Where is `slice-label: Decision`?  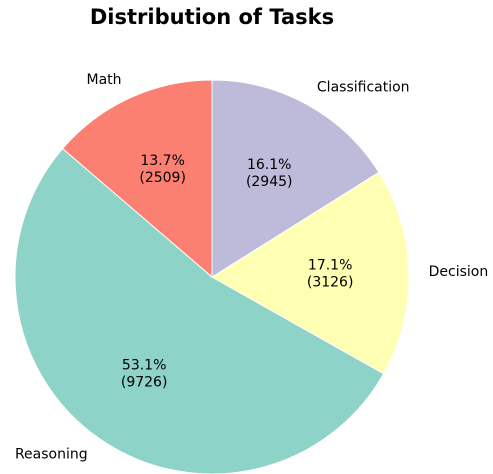 slice-label: Decision is located at coordinates (459, 272).